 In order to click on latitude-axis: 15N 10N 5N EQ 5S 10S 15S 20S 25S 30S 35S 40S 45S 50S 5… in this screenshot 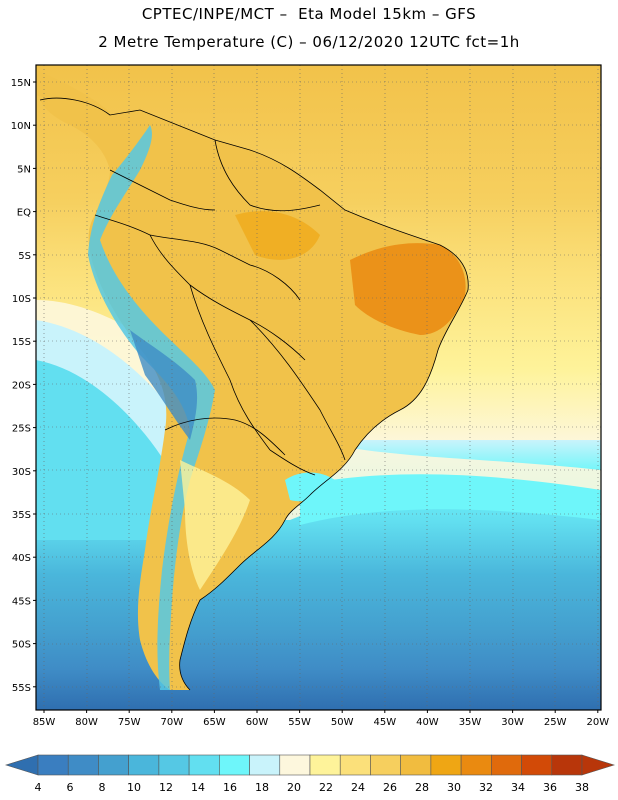, I will do `click(23, 386)`.